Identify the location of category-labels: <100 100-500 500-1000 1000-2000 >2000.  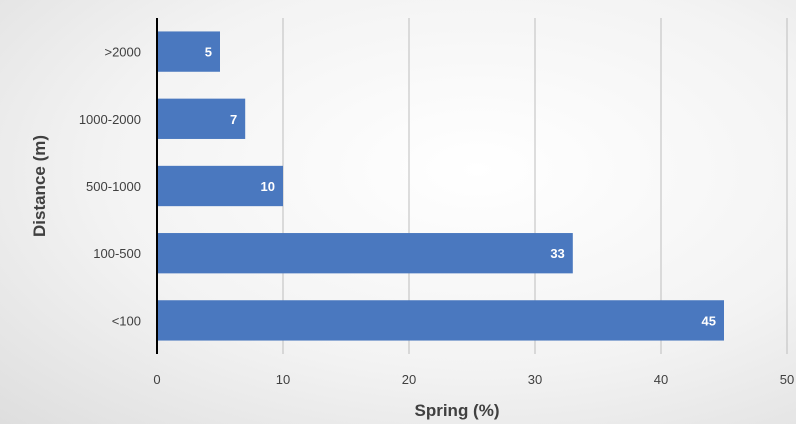
(110, 187).